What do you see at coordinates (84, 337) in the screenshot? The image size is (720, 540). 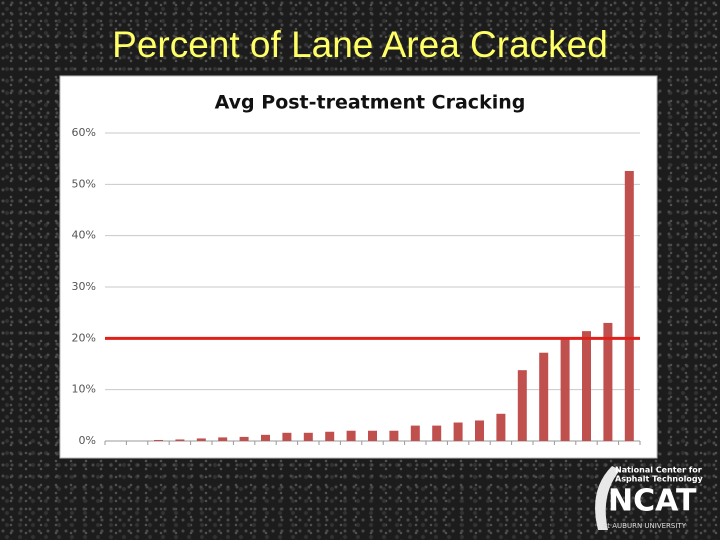 I see `y-tick-label: 20%` at bounding box center [84, 337].